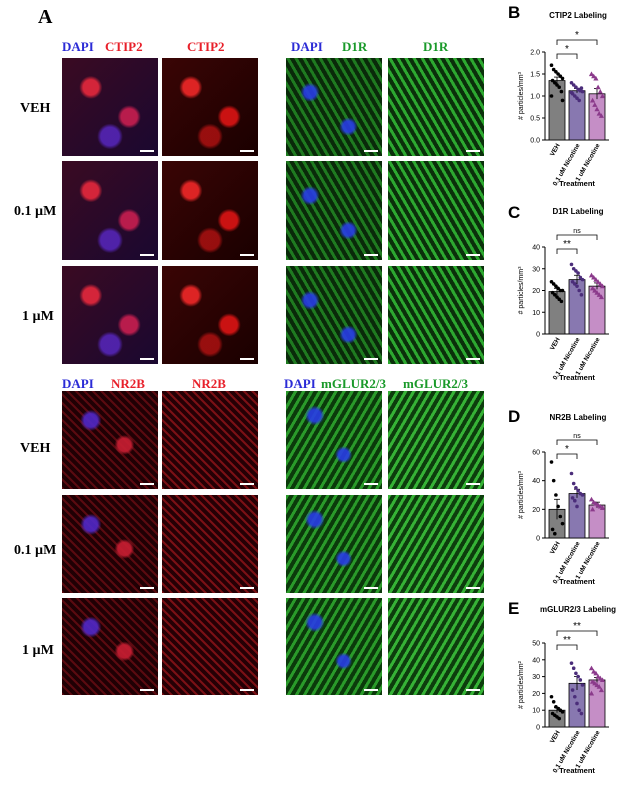 Image resolution: width=631 pixels, height=787 pixels. Describe the element at coordinates (535, 53) in the screenshot. I see `chart-b-y-tick-label: 2.0` at that location.